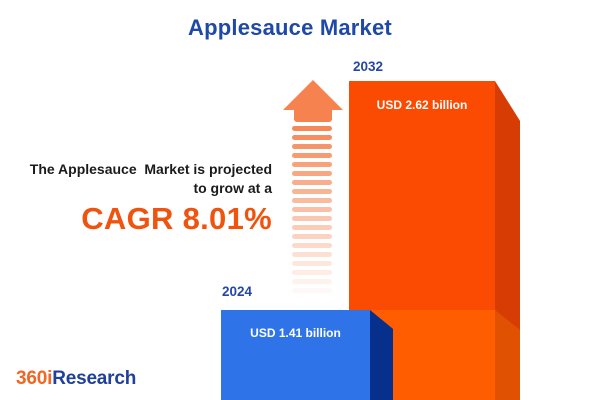 The width and height of the screenshot is (600, 400). I want to click on headline-line1: The Applesauce Market is projected, so click(150, 169).